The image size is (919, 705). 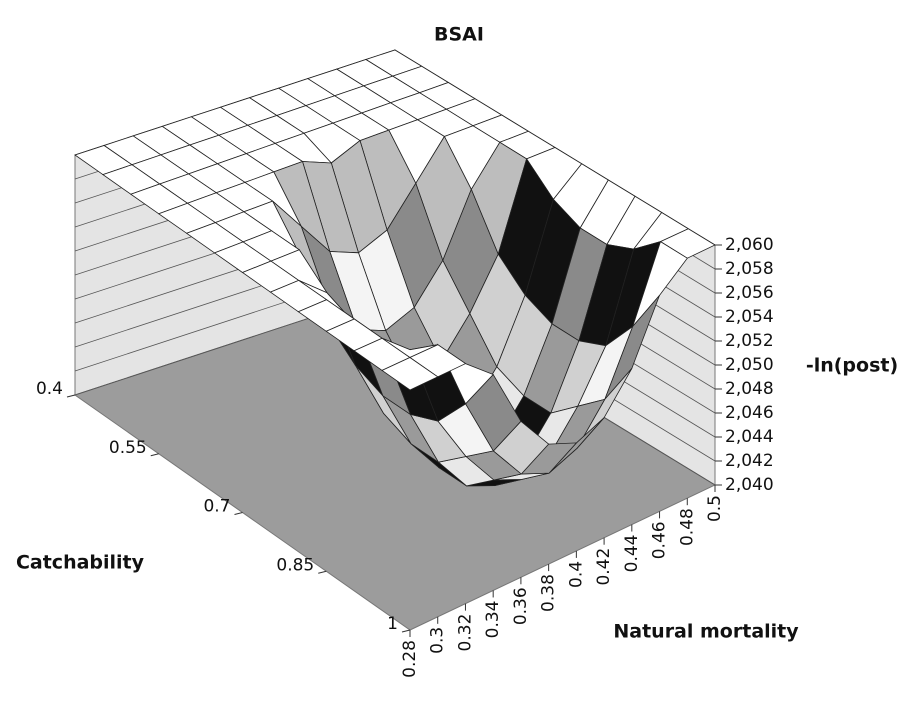 What do you see at coordinates (410, 659) in the screenshot?
I see `x-tick-label: 0.28` at bounding box center [410, 659].